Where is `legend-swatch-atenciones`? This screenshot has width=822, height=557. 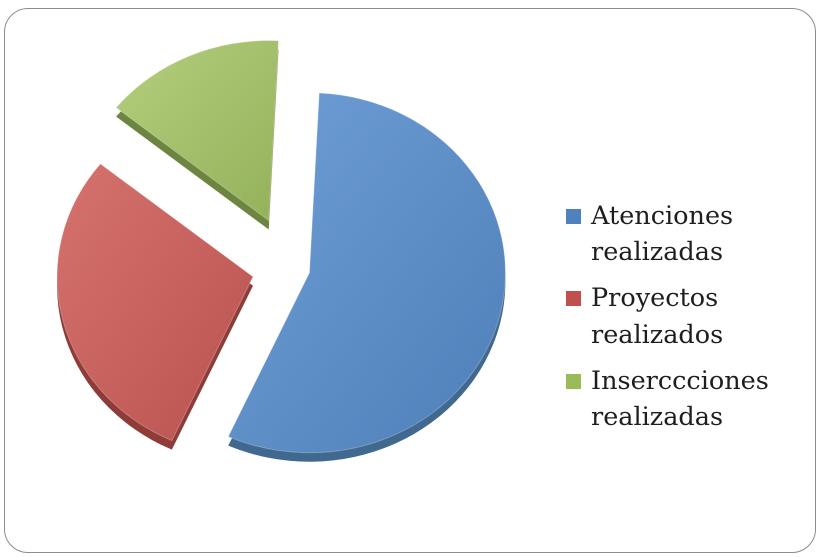
legend-swatch-atenciones is located at coordinates (573, 216).